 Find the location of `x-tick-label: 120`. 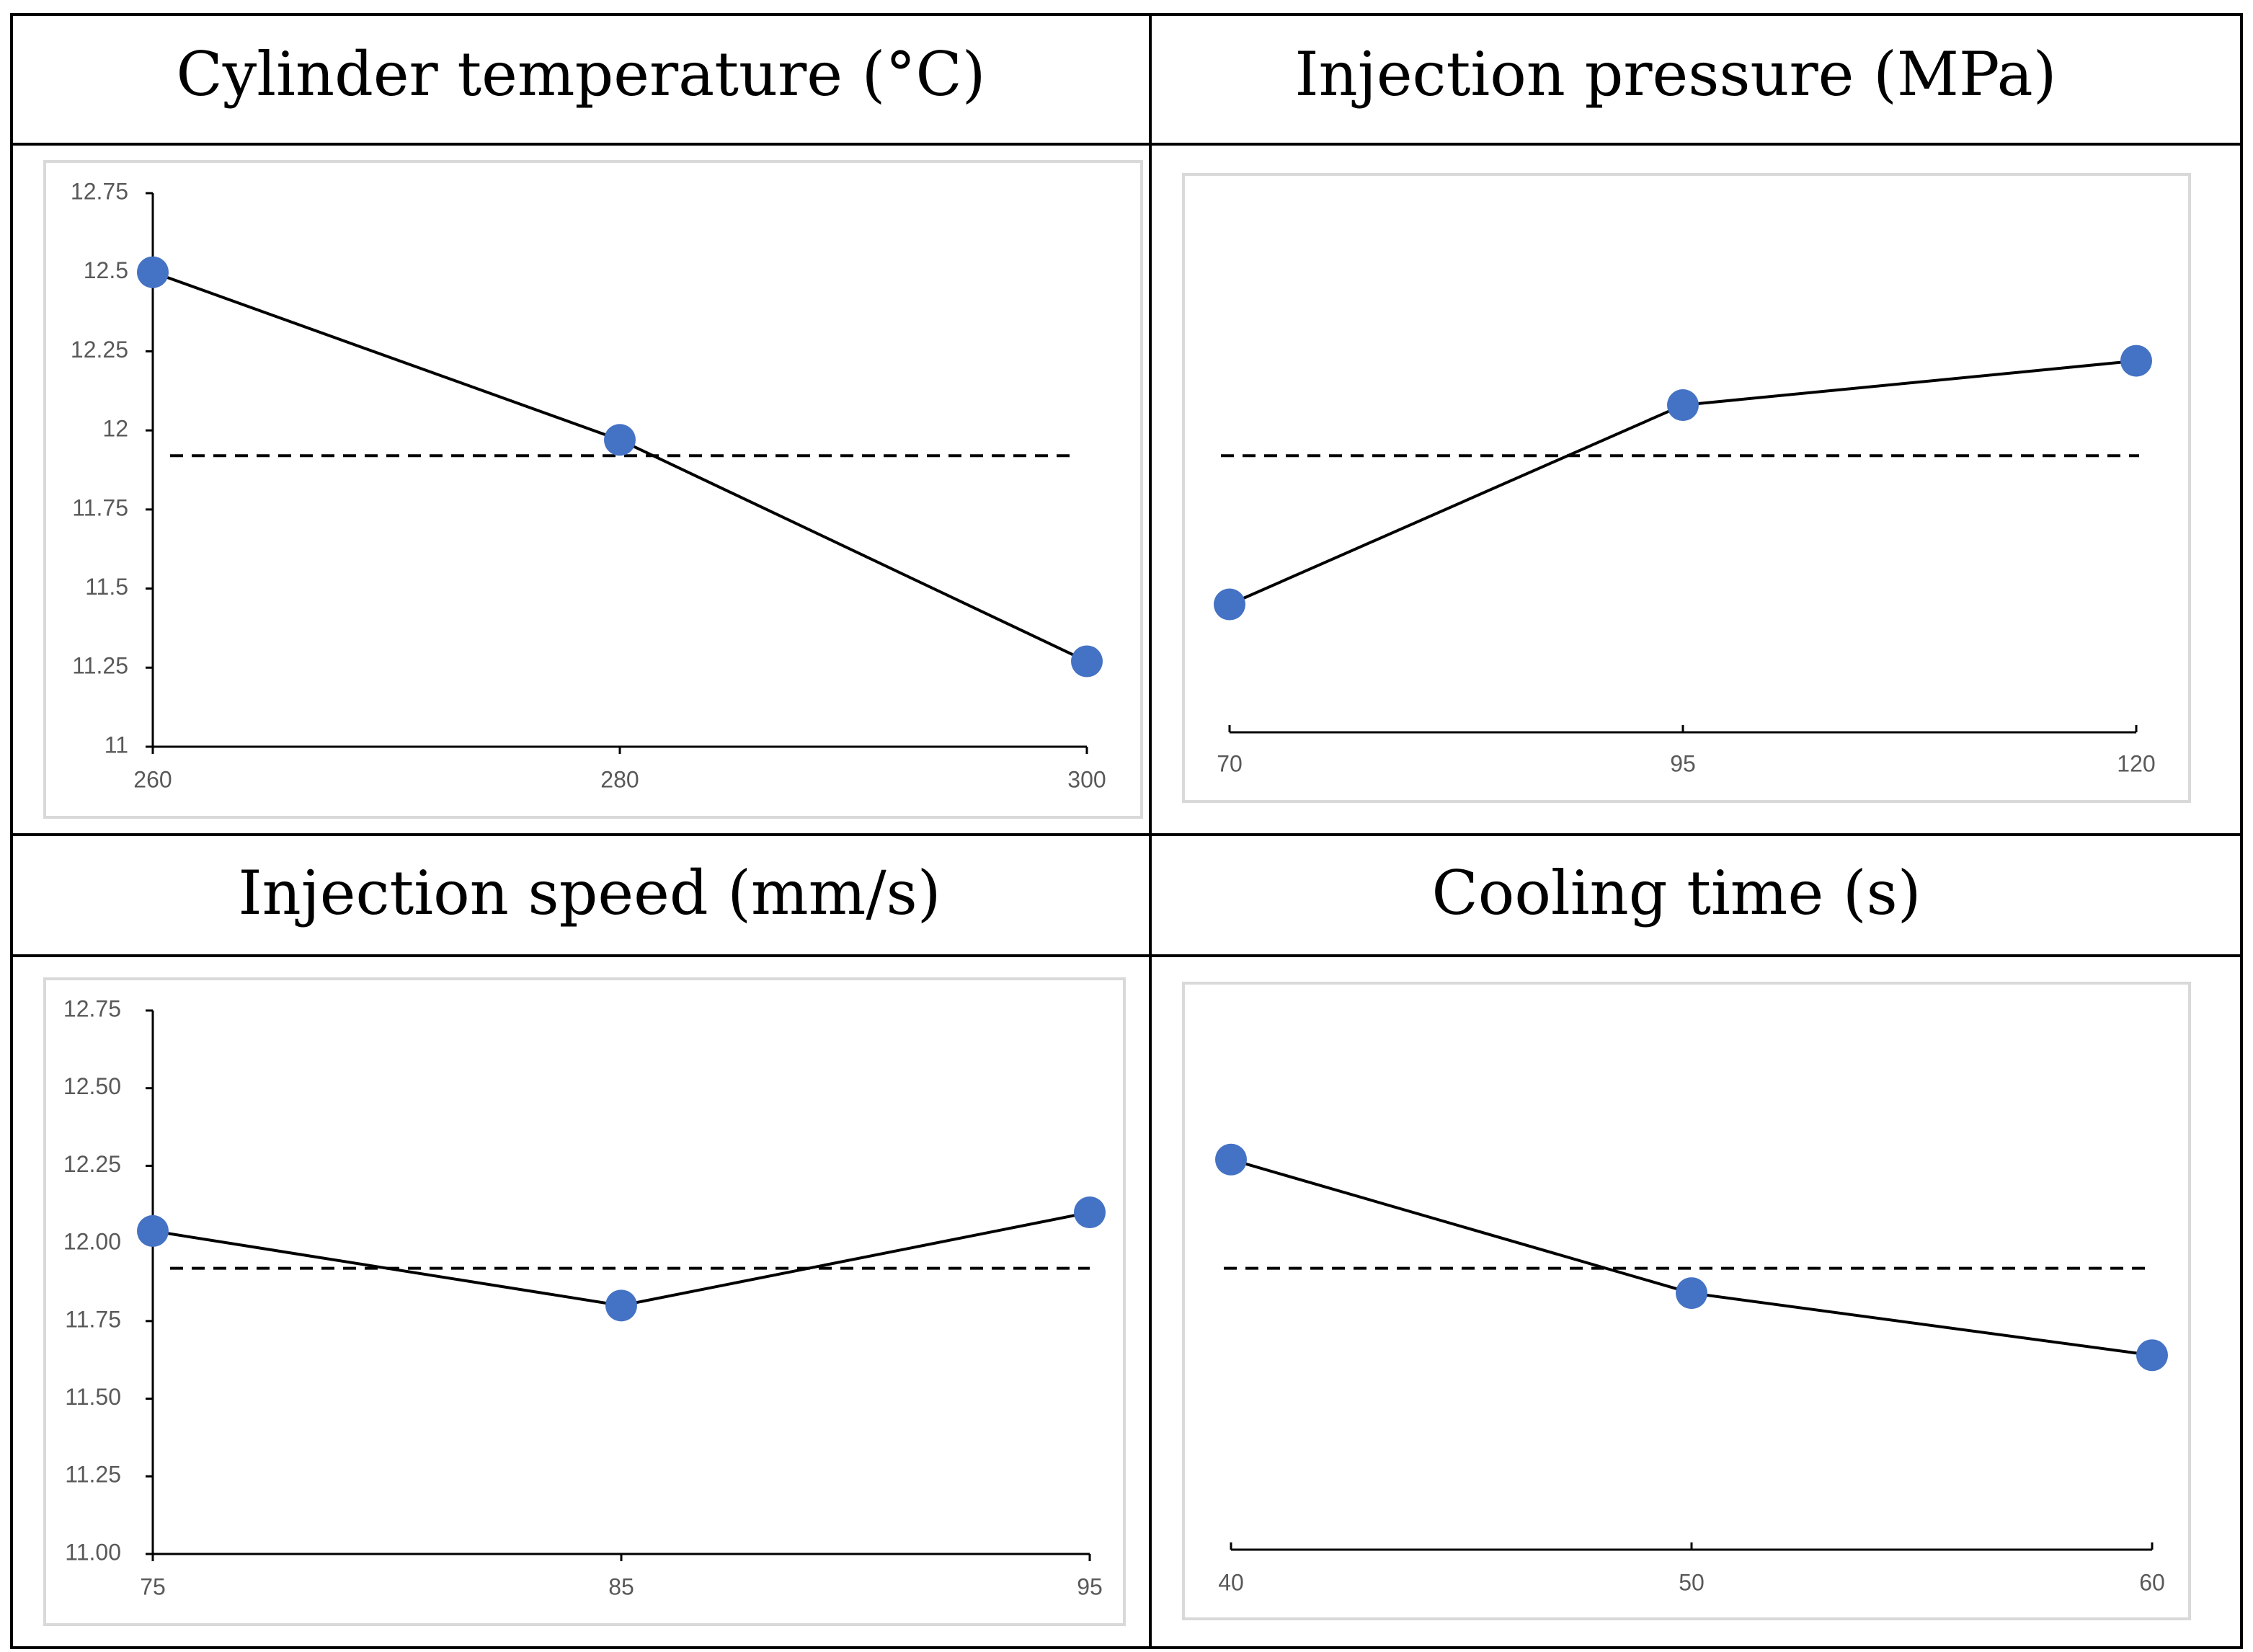

x-tick-label: 120 is located at coordinates (2136, 763).